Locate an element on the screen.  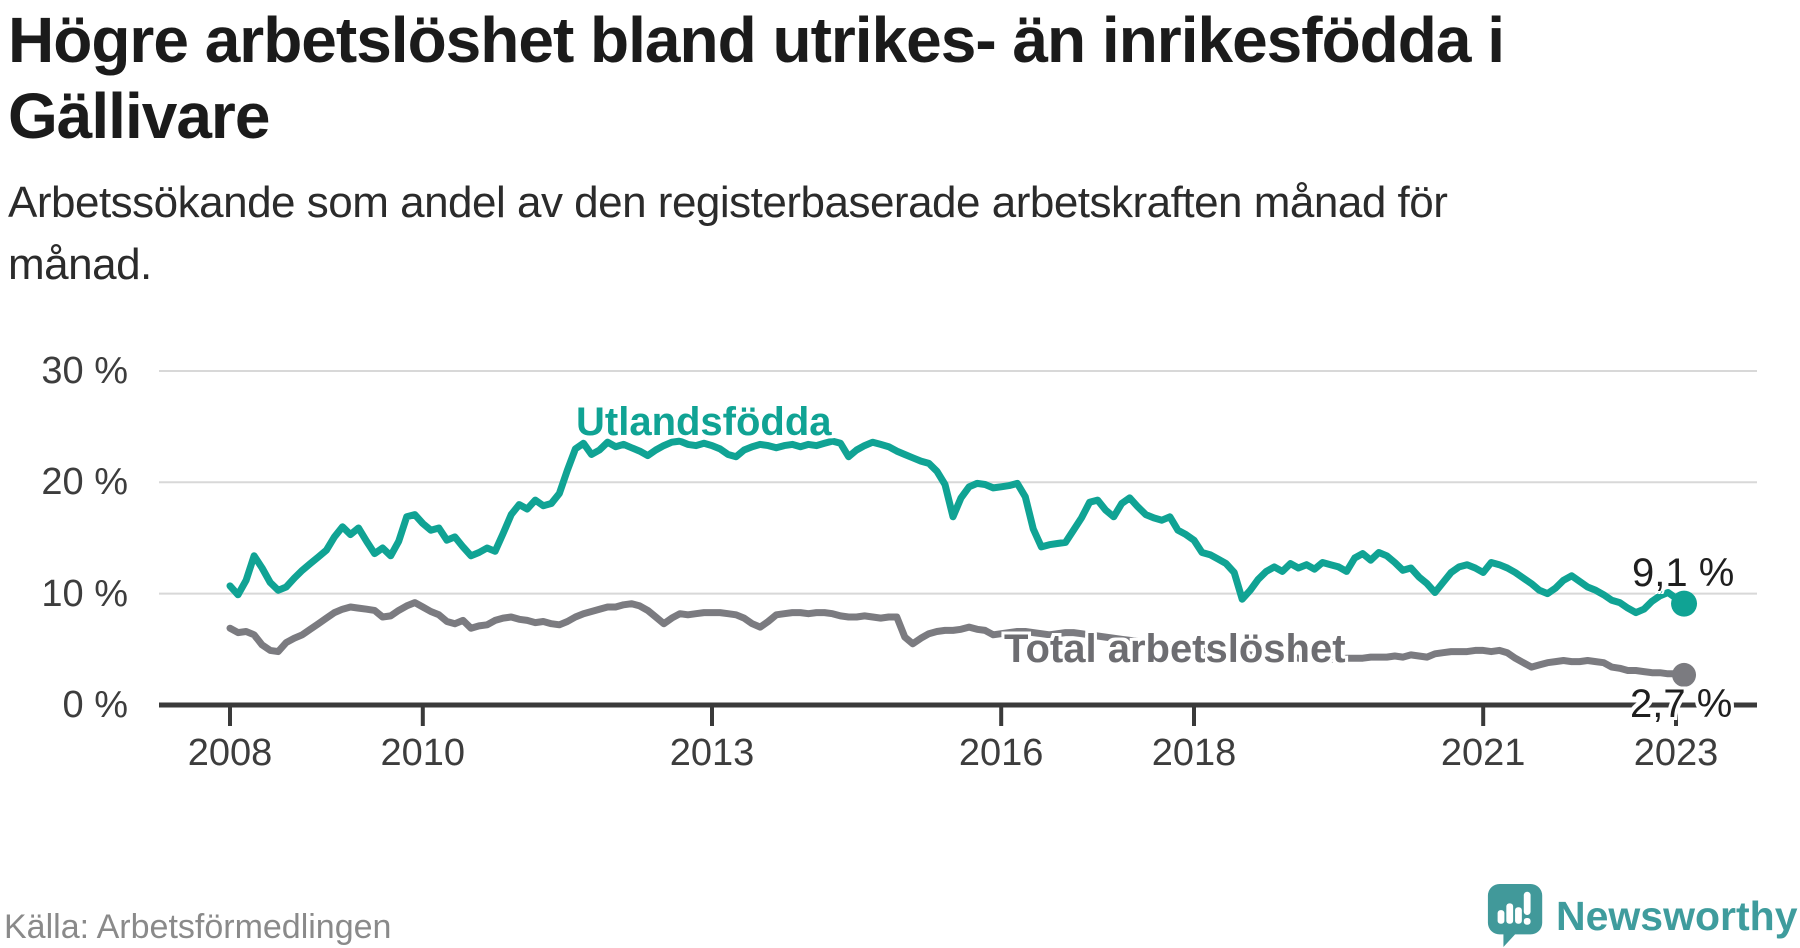
exclamation-dot is located at coordinates (1527, 921).